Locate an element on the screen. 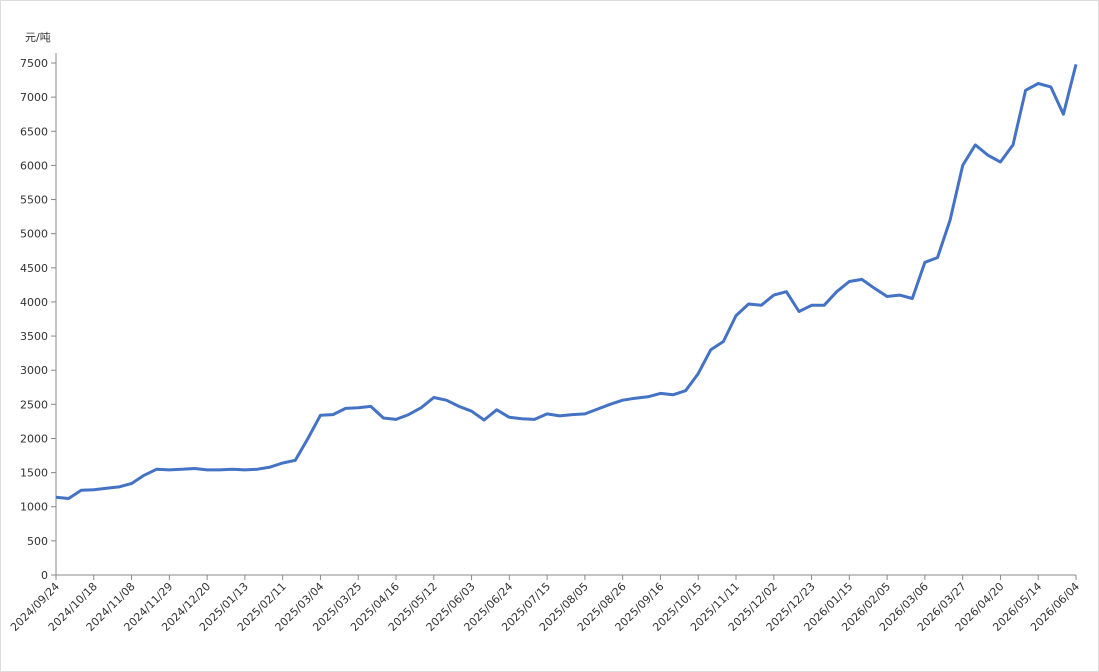 Image resolution: width=1099 pixels, height=672 pixels. y-tick-label: 2000 is located at coordinates (34, 438).